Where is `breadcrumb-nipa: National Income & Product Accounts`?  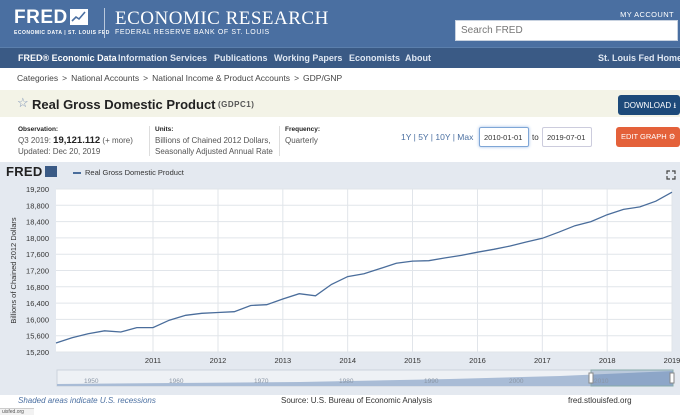
breadcrumb-nipa: National Income & Product Accounts is located at coordinates (221, 78).